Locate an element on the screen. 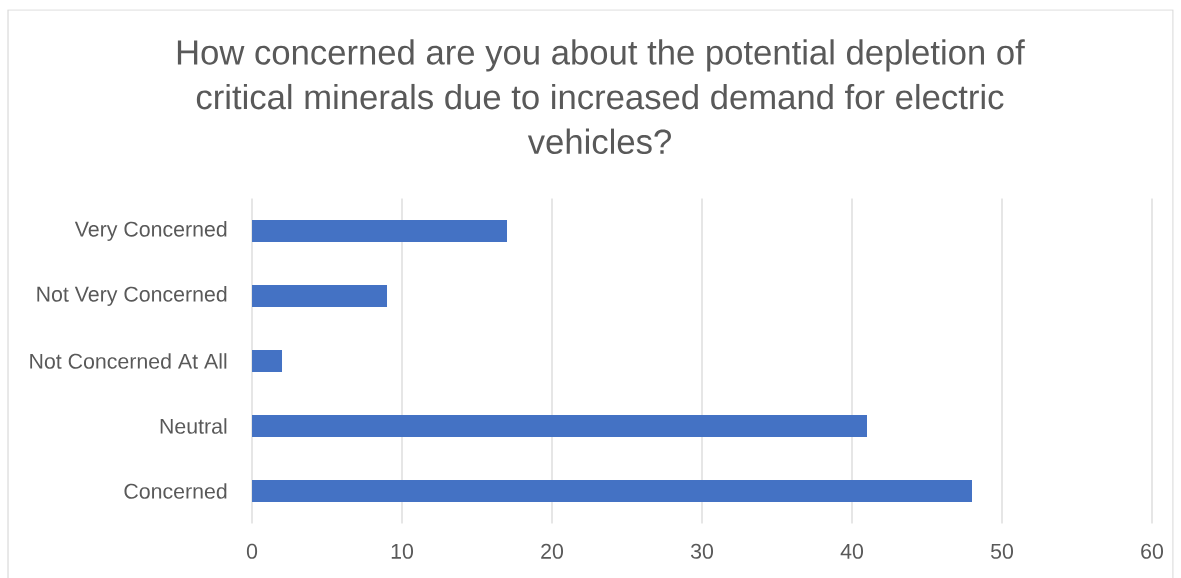  x-tick-label: 60 is located at coordinates (1152, 551).